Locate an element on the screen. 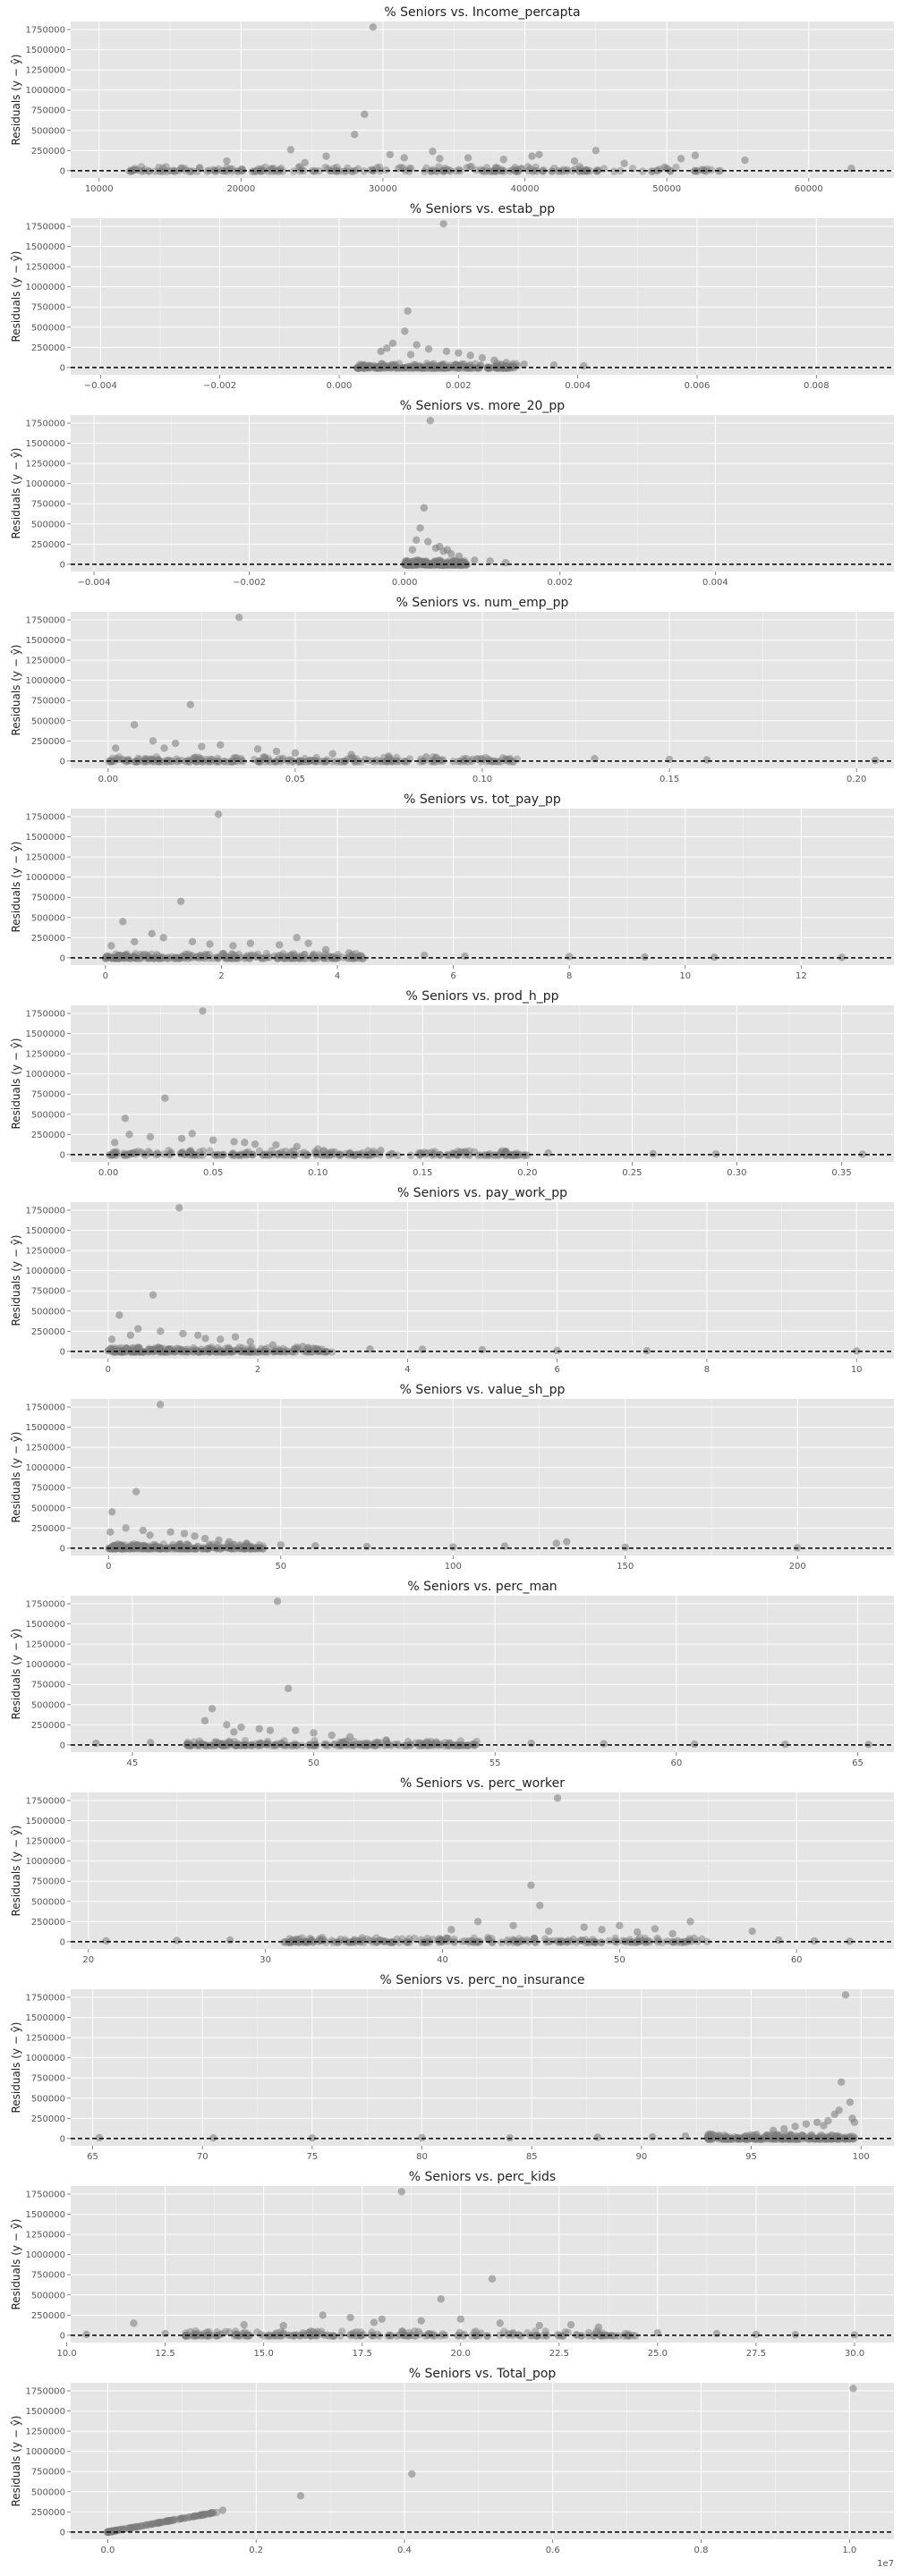 This screenshot has height=2576, width=902. x-tick-label: 100 is located at coordinates (453, 1567).